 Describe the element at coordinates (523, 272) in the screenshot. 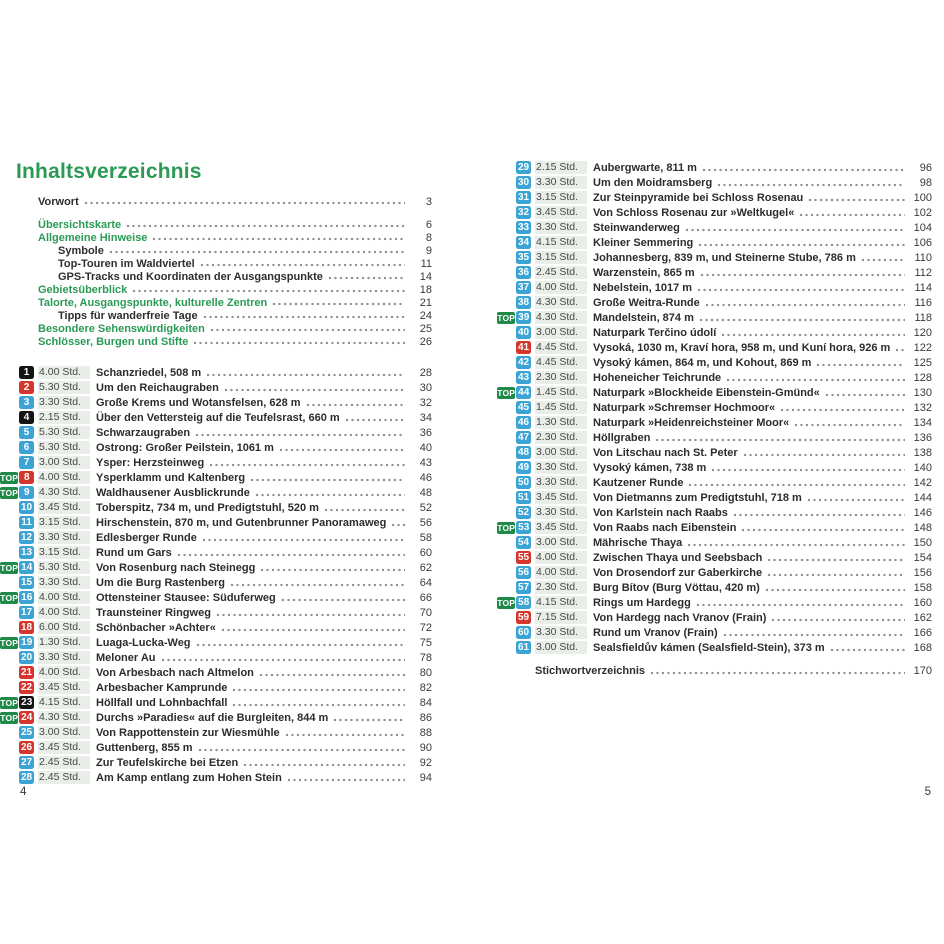

I see `tour-number-badge: 36` at that location.